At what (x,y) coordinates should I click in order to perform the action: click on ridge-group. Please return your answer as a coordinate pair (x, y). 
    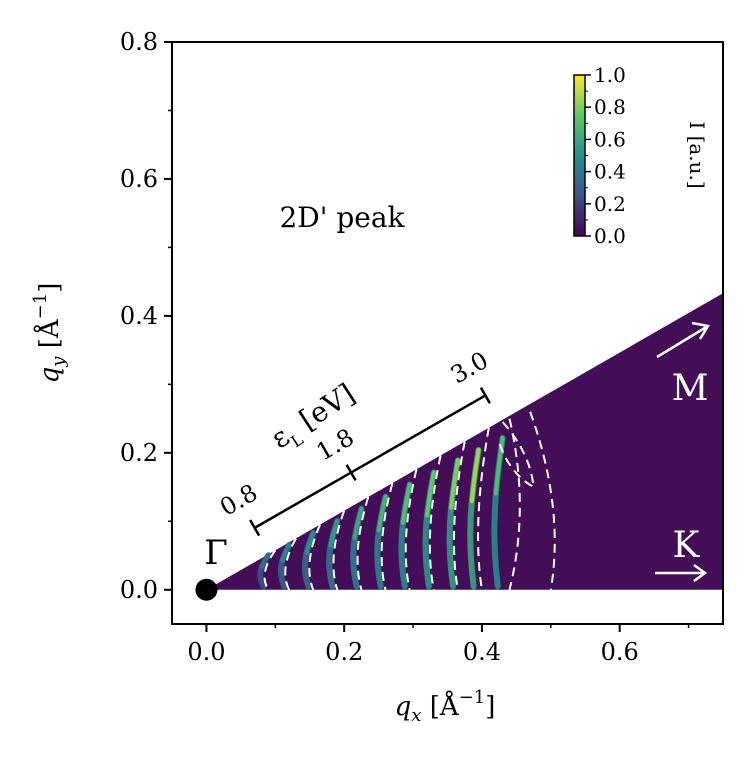
    Looking at the image, I should click on (381, 512).